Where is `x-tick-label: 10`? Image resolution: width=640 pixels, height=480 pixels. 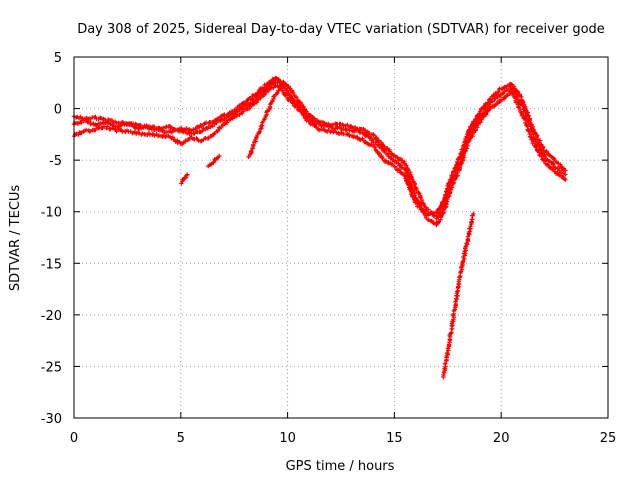 x-tick-label: 10 is located at coordinates (287, 438).